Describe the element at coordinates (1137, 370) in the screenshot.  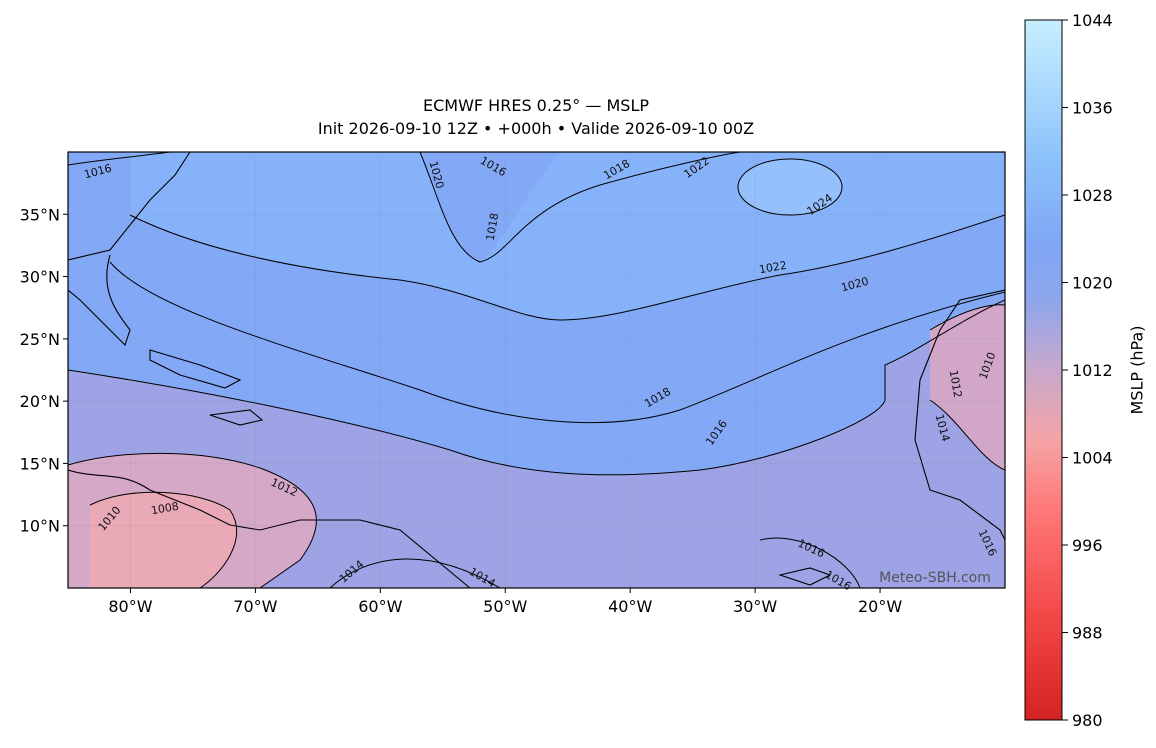
I see `colorbar-label: MSLP (hPa)` at that location.